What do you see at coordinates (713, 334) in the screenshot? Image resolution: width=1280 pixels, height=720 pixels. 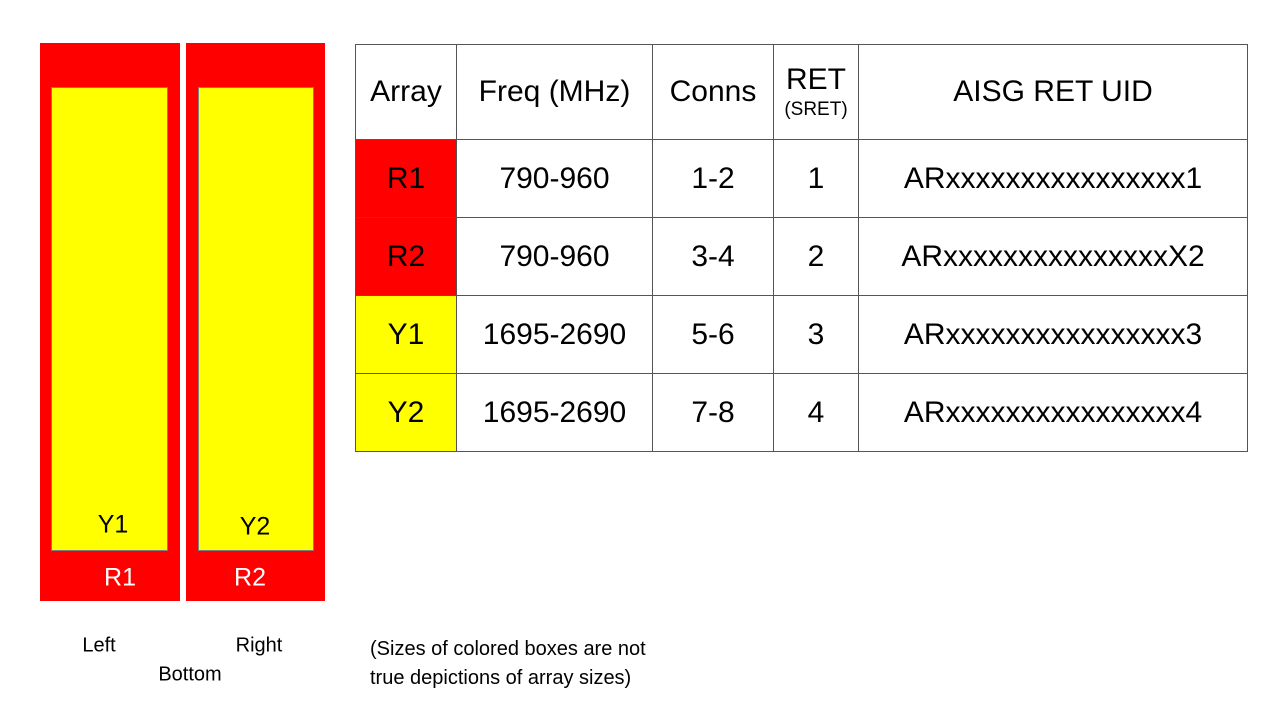 I see `cell-conns: 5-6` at bounding box center [713, 334].